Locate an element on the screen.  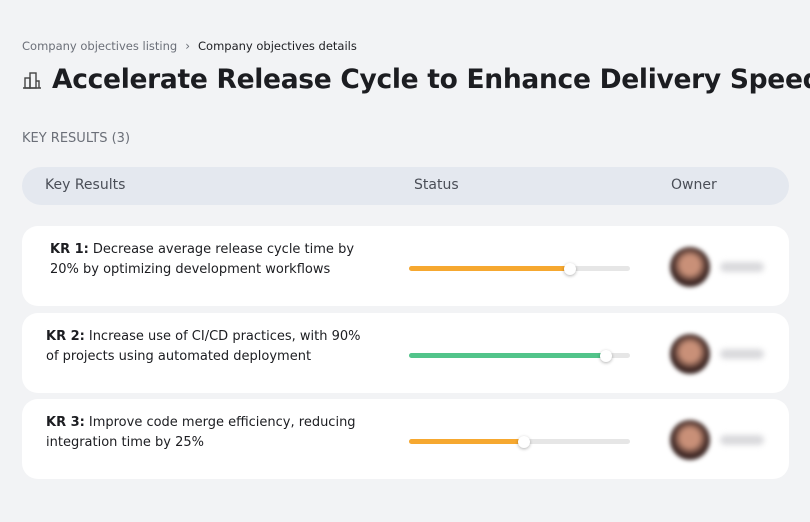
key-result-label: KR 2: is located at coordinates (65, 336).